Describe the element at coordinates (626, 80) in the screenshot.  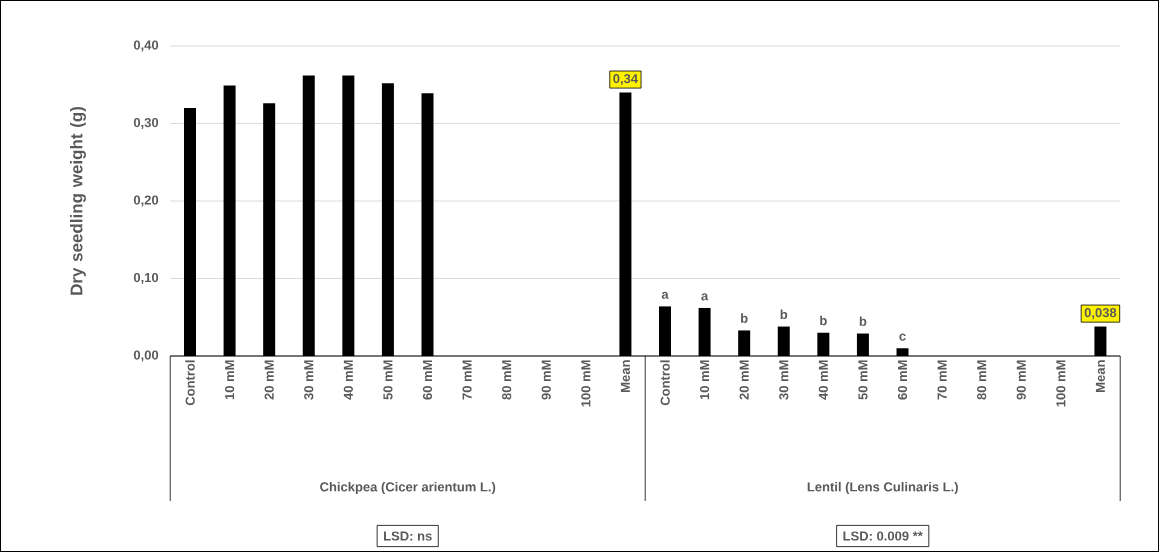
I see `data-label: 0,34` at that location.